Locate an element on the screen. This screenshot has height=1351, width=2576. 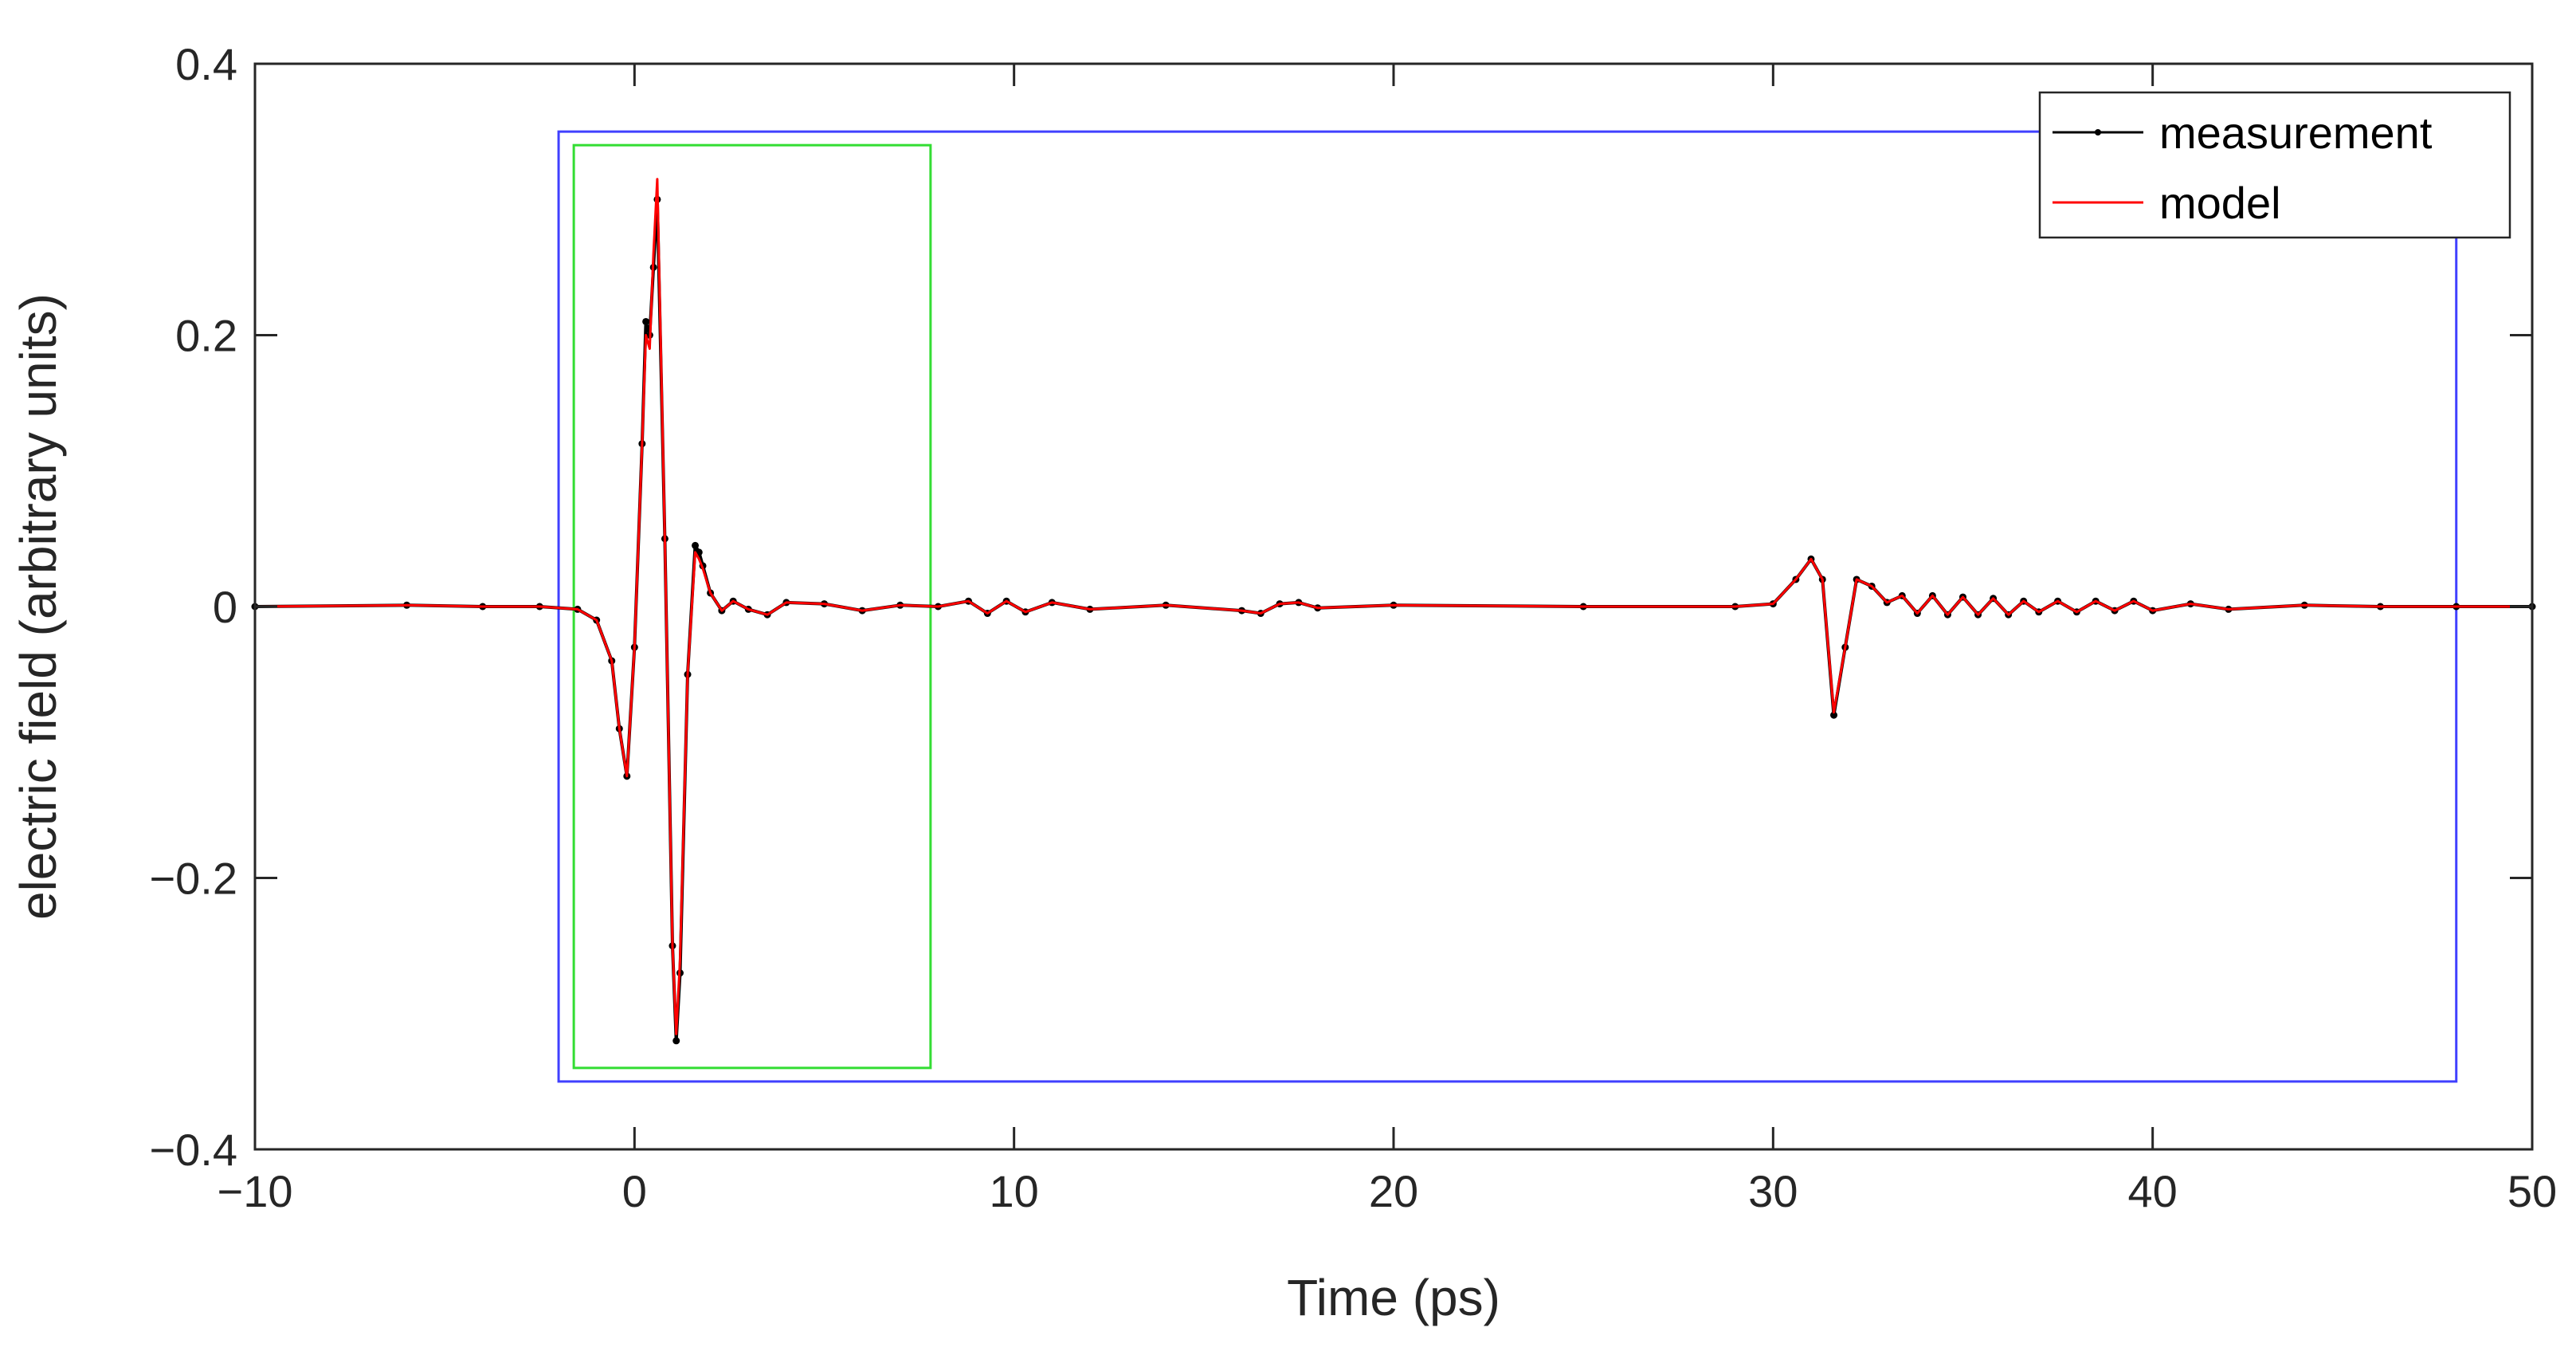
legend: measurement model is located at coordinates (2274, 165).